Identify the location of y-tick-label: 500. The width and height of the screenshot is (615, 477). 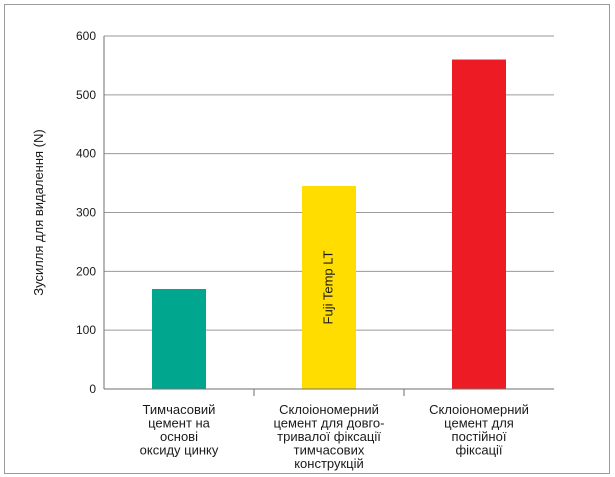
(86, 95).